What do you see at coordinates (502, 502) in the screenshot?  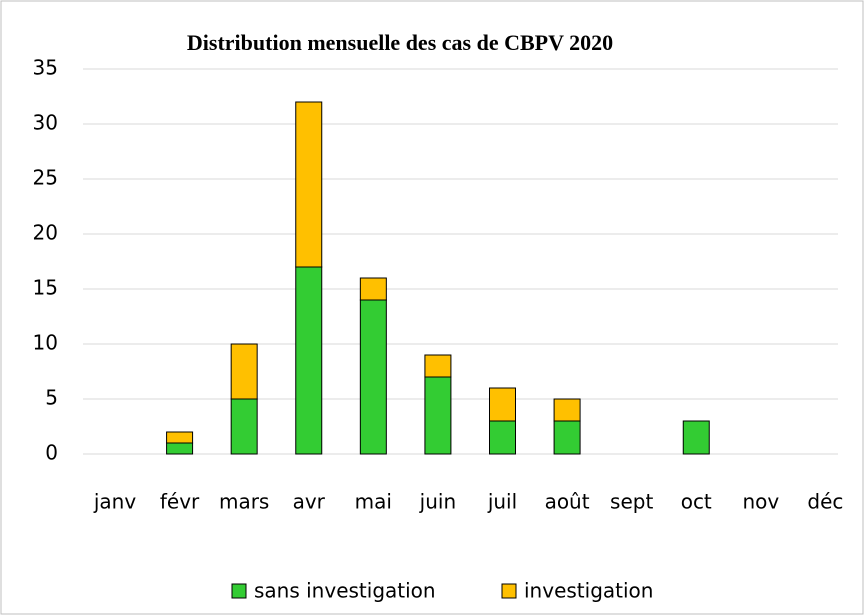 I see `x-tick-label: juil` at bounding box center [502, 502].